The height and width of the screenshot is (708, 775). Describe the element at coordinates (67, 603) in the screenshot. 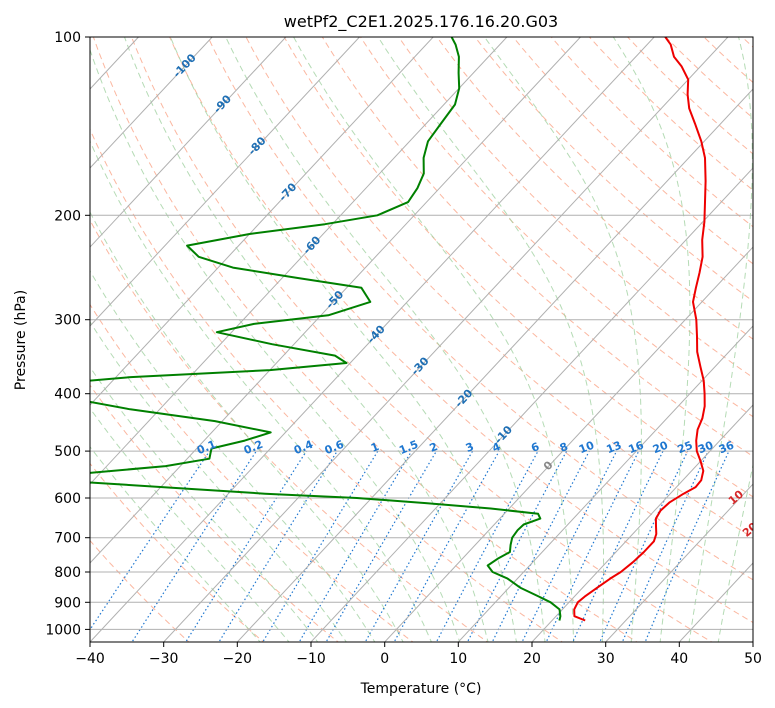

I see `y-tick-label: 900` at that location.